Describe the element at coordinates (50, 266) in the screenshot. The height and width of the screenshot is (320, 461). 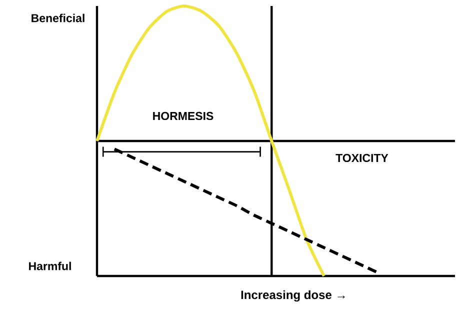
I see `text: Harmful` at that location.